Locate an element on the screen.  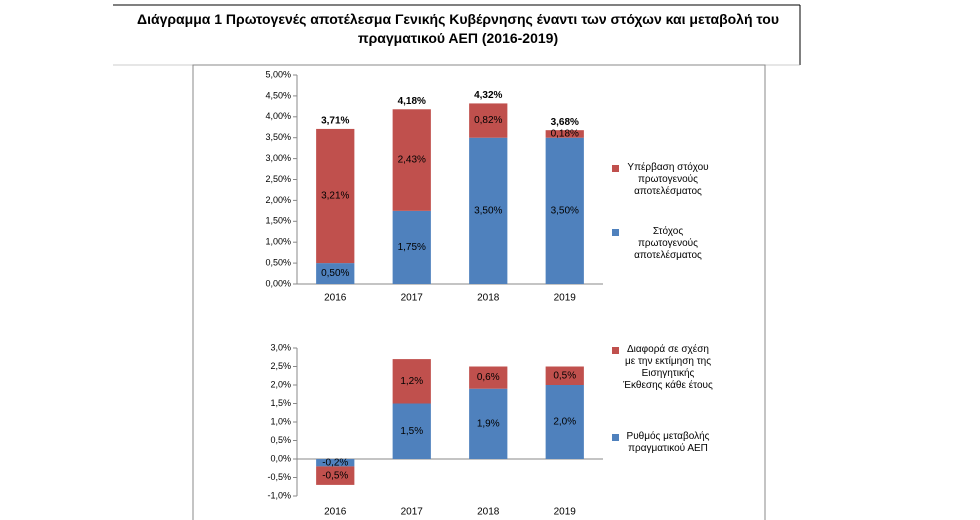
y-tick-label: 1,0% is located at coordinates (280, 421).